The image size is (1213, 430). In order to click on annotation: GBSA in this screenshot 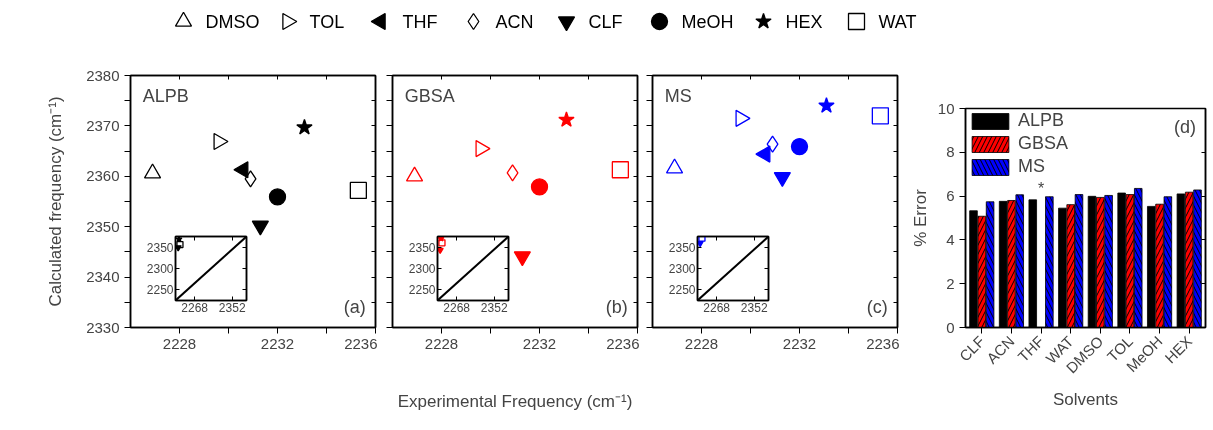, I will do `click(429, 95)`.